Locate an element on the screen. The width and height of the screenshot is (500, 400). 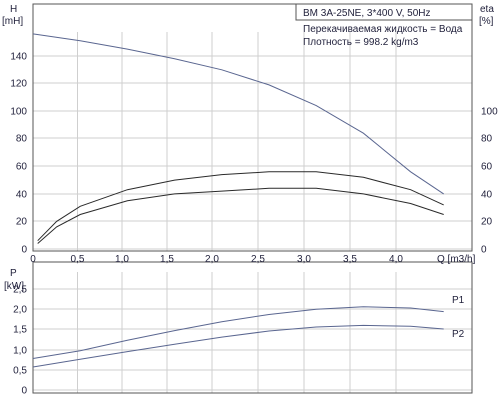
x-tick-label: 4,0 is located at coordinates (396, 259).